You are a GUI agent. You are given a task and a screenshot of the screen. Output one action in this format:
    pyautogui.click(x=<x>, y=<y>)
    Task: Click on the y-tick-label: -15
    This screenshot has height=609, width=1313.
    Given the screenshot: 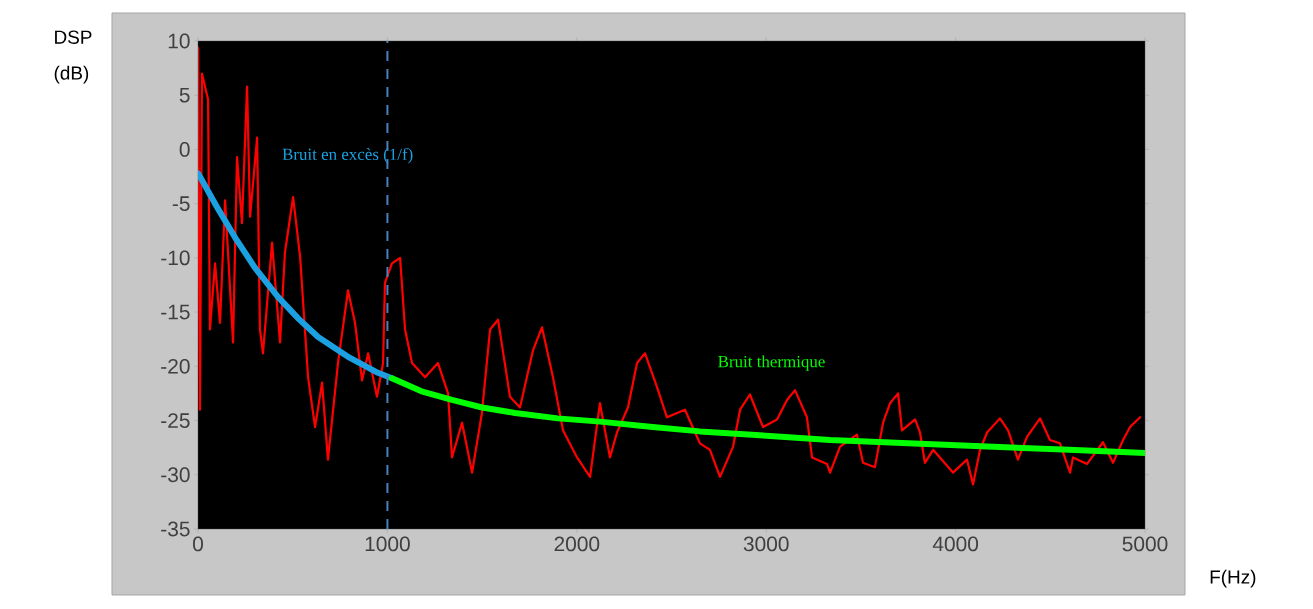 What is the action you would take?
    pyautogui.click(x=175, y=312)
    